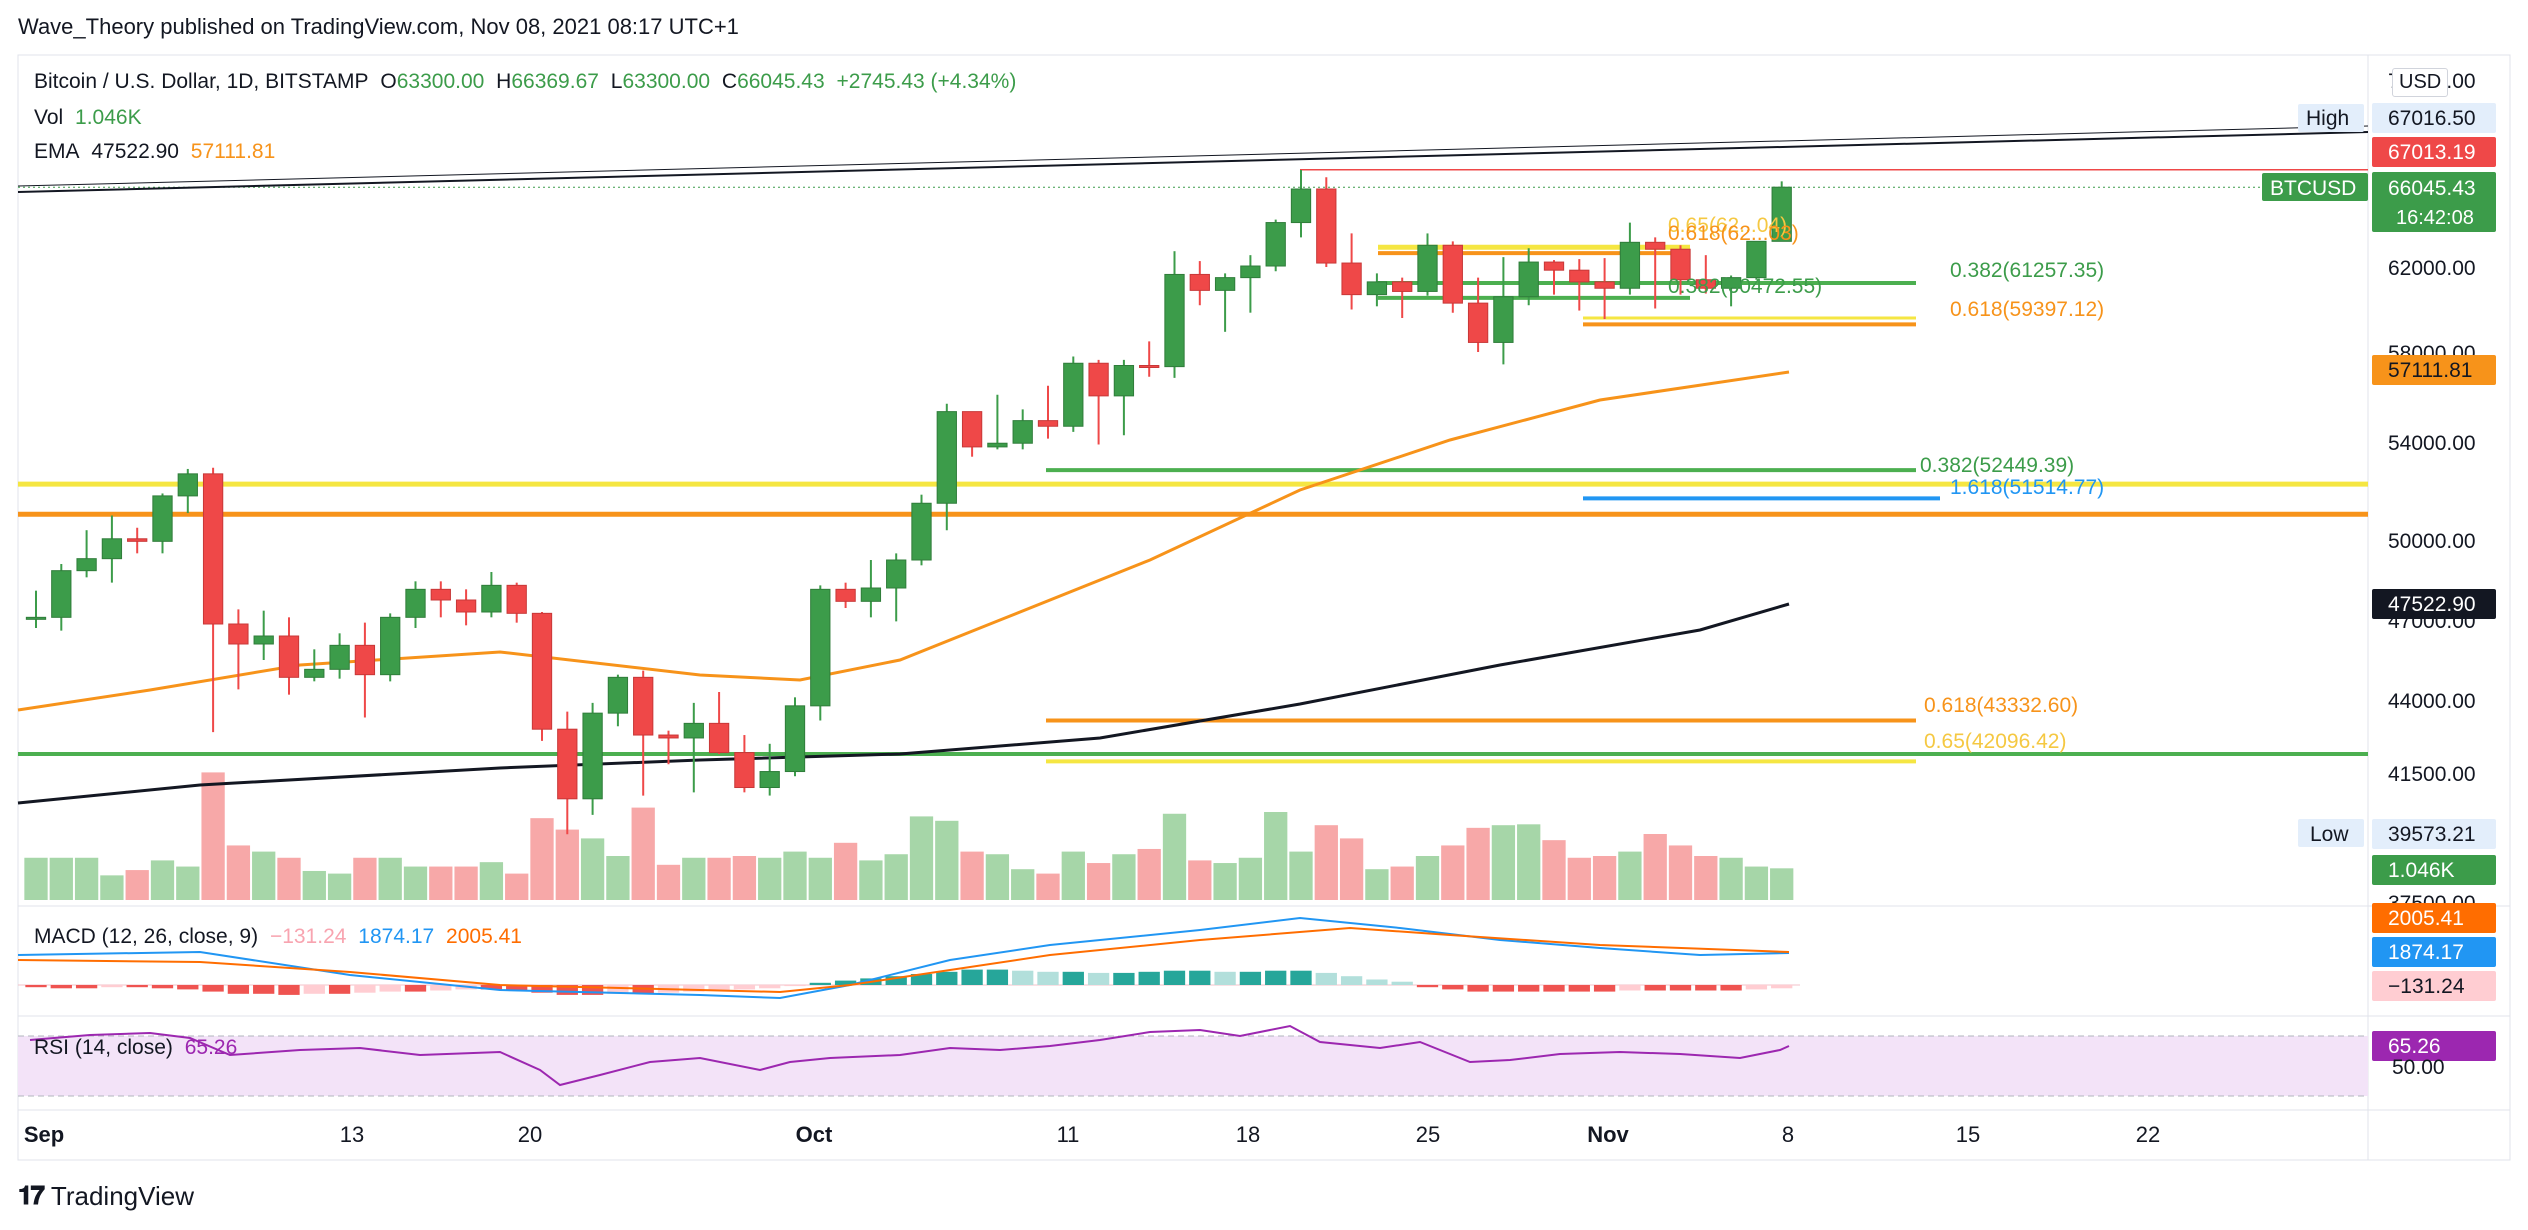 The width and height of the screenshot is (2528, 1230). What do you see at coordinates (616, 81) in the screenshot?
I see `low-label: L` at bounding box center [616, 81].